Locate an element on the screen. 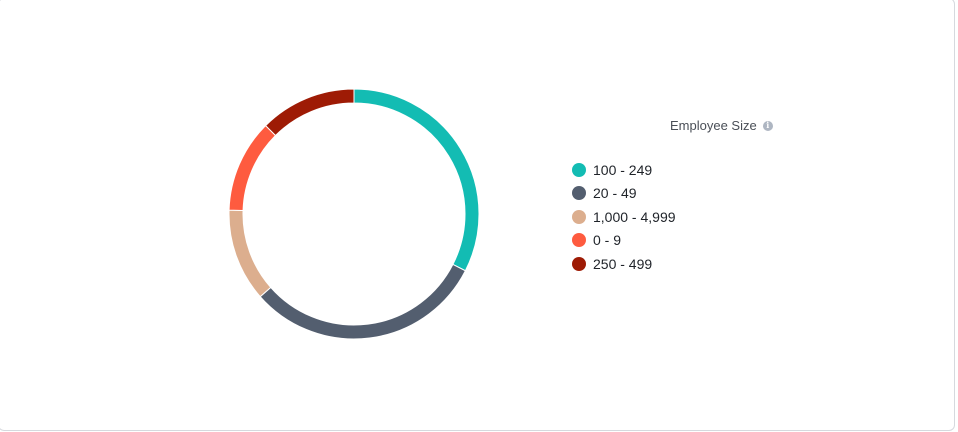 This screenshot has width=958, height=432. legend-title: Employee Size is located at coordinates (721, 125).